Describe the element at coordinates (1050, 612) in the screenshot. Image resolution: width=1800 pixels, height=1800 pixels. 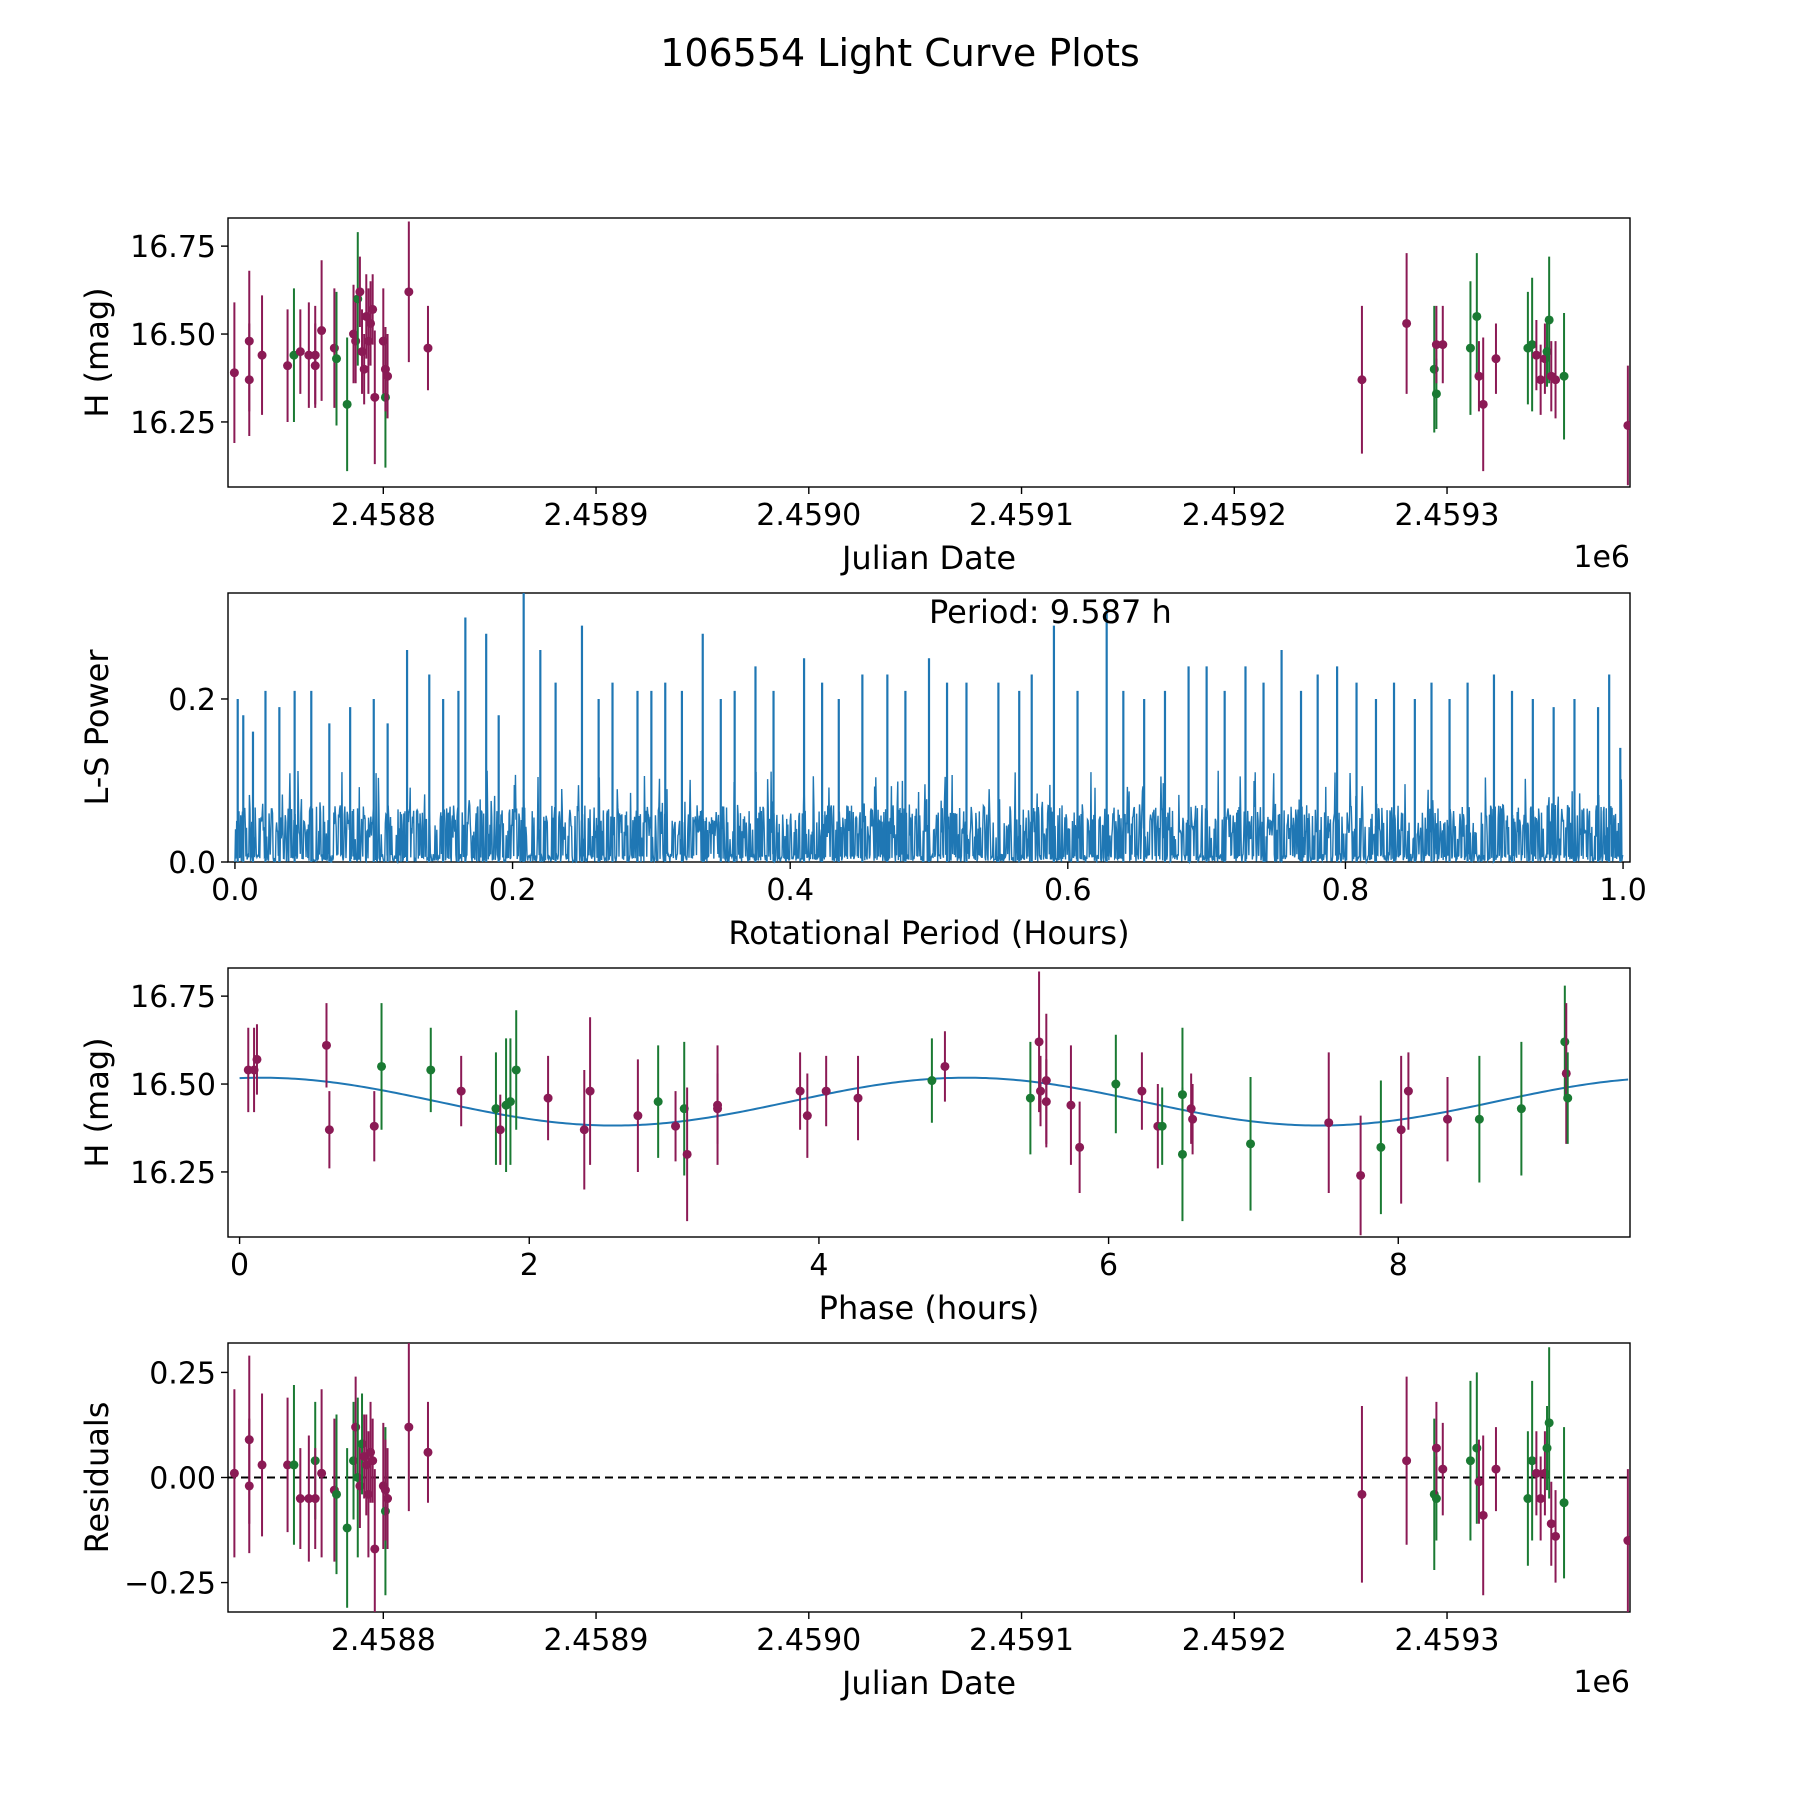
I see `period-annotation: Period: 9.587 h` at that location.